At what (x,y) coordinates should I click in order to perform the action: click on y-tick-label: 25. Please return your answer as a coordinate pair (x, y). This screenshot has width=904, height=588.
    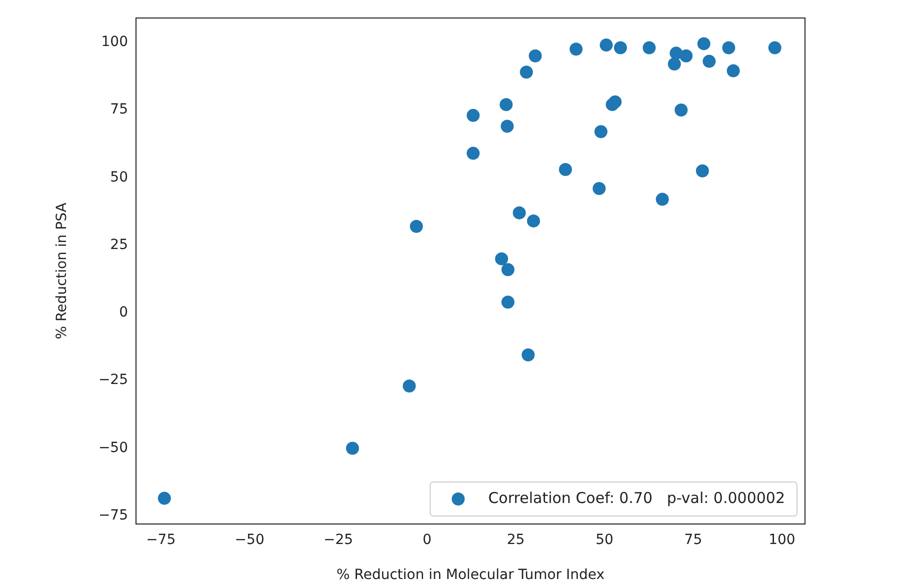
    Looking at the image, I should click on (119, 244).